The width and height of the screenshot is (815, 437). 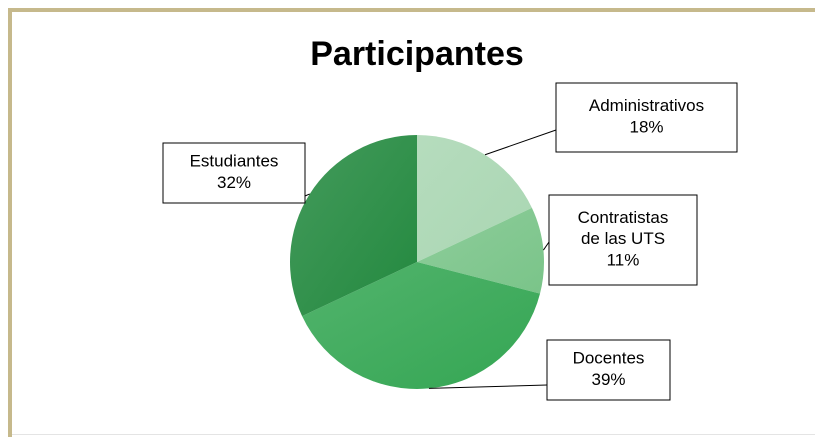 I want to click on frame-left, so click(x=10, y=222).